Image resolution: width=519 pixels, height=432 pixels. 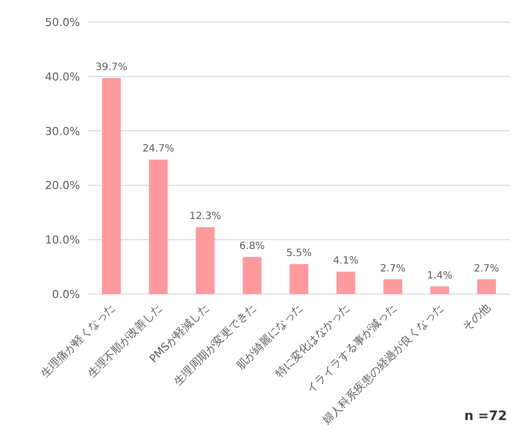 What do you see at coordinates (62, 240) in the screenshot?
I see `y-tick-label: 10.0%` at bounding box center [62, 240].